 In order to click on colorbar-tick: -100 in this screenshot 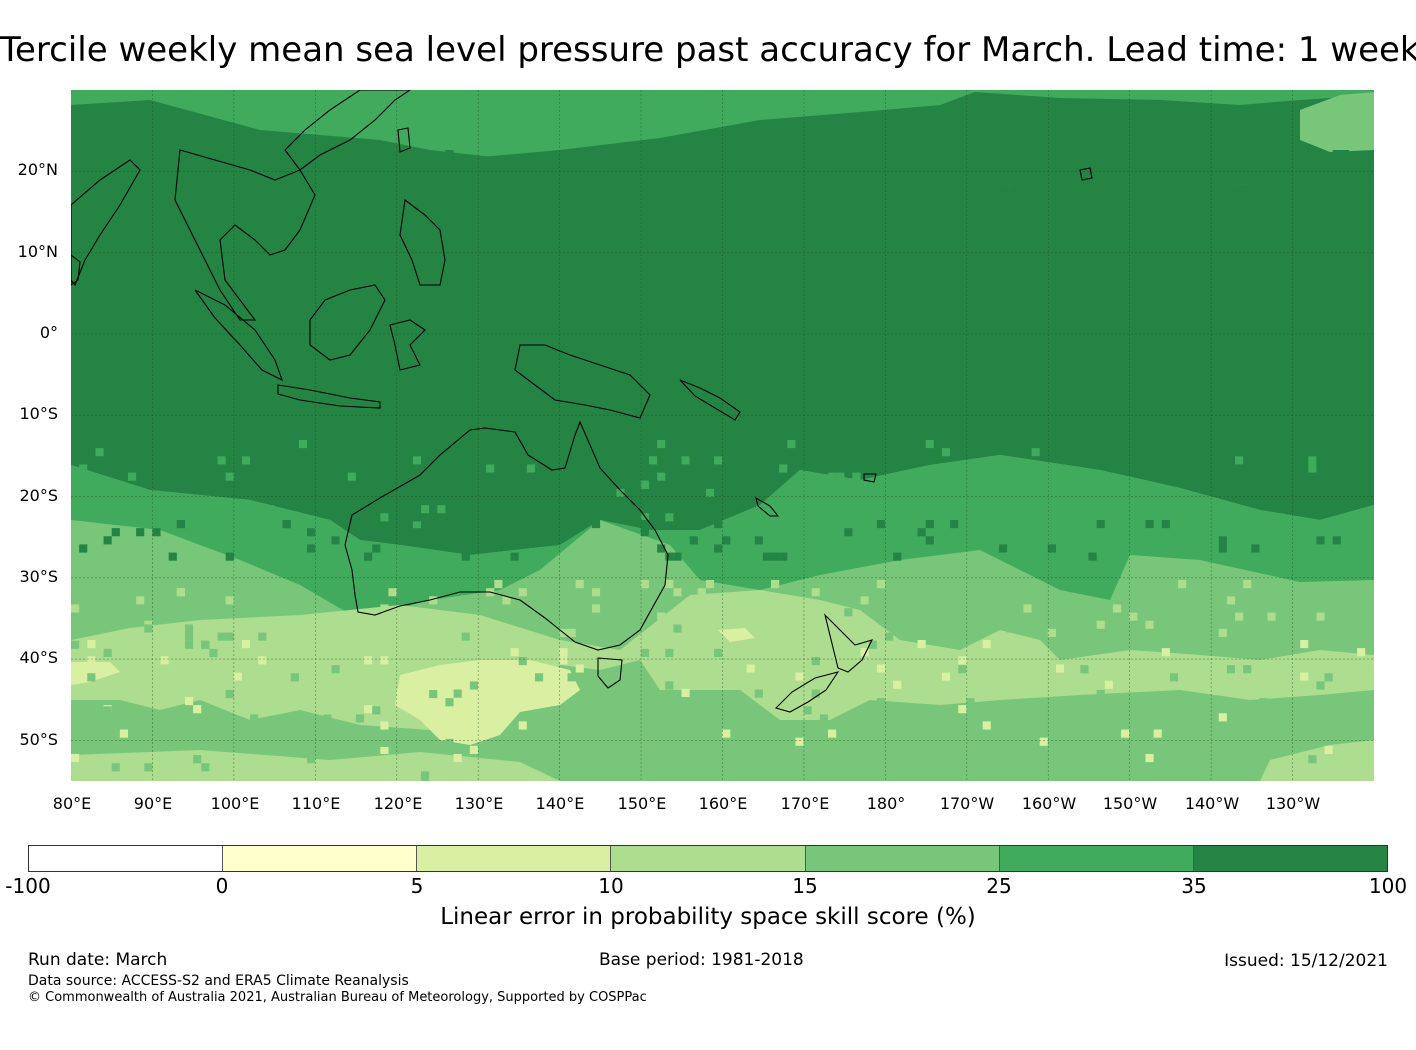, I will do `click(28, 886)`.